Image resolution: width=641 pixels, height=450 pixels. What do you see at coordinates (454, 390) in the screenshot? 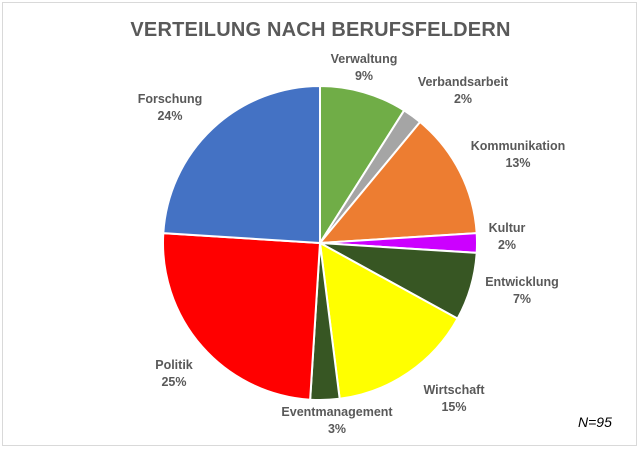
I see `slice-label-wirtschaft: Wirtschaft` at bounding box center [454, 390].